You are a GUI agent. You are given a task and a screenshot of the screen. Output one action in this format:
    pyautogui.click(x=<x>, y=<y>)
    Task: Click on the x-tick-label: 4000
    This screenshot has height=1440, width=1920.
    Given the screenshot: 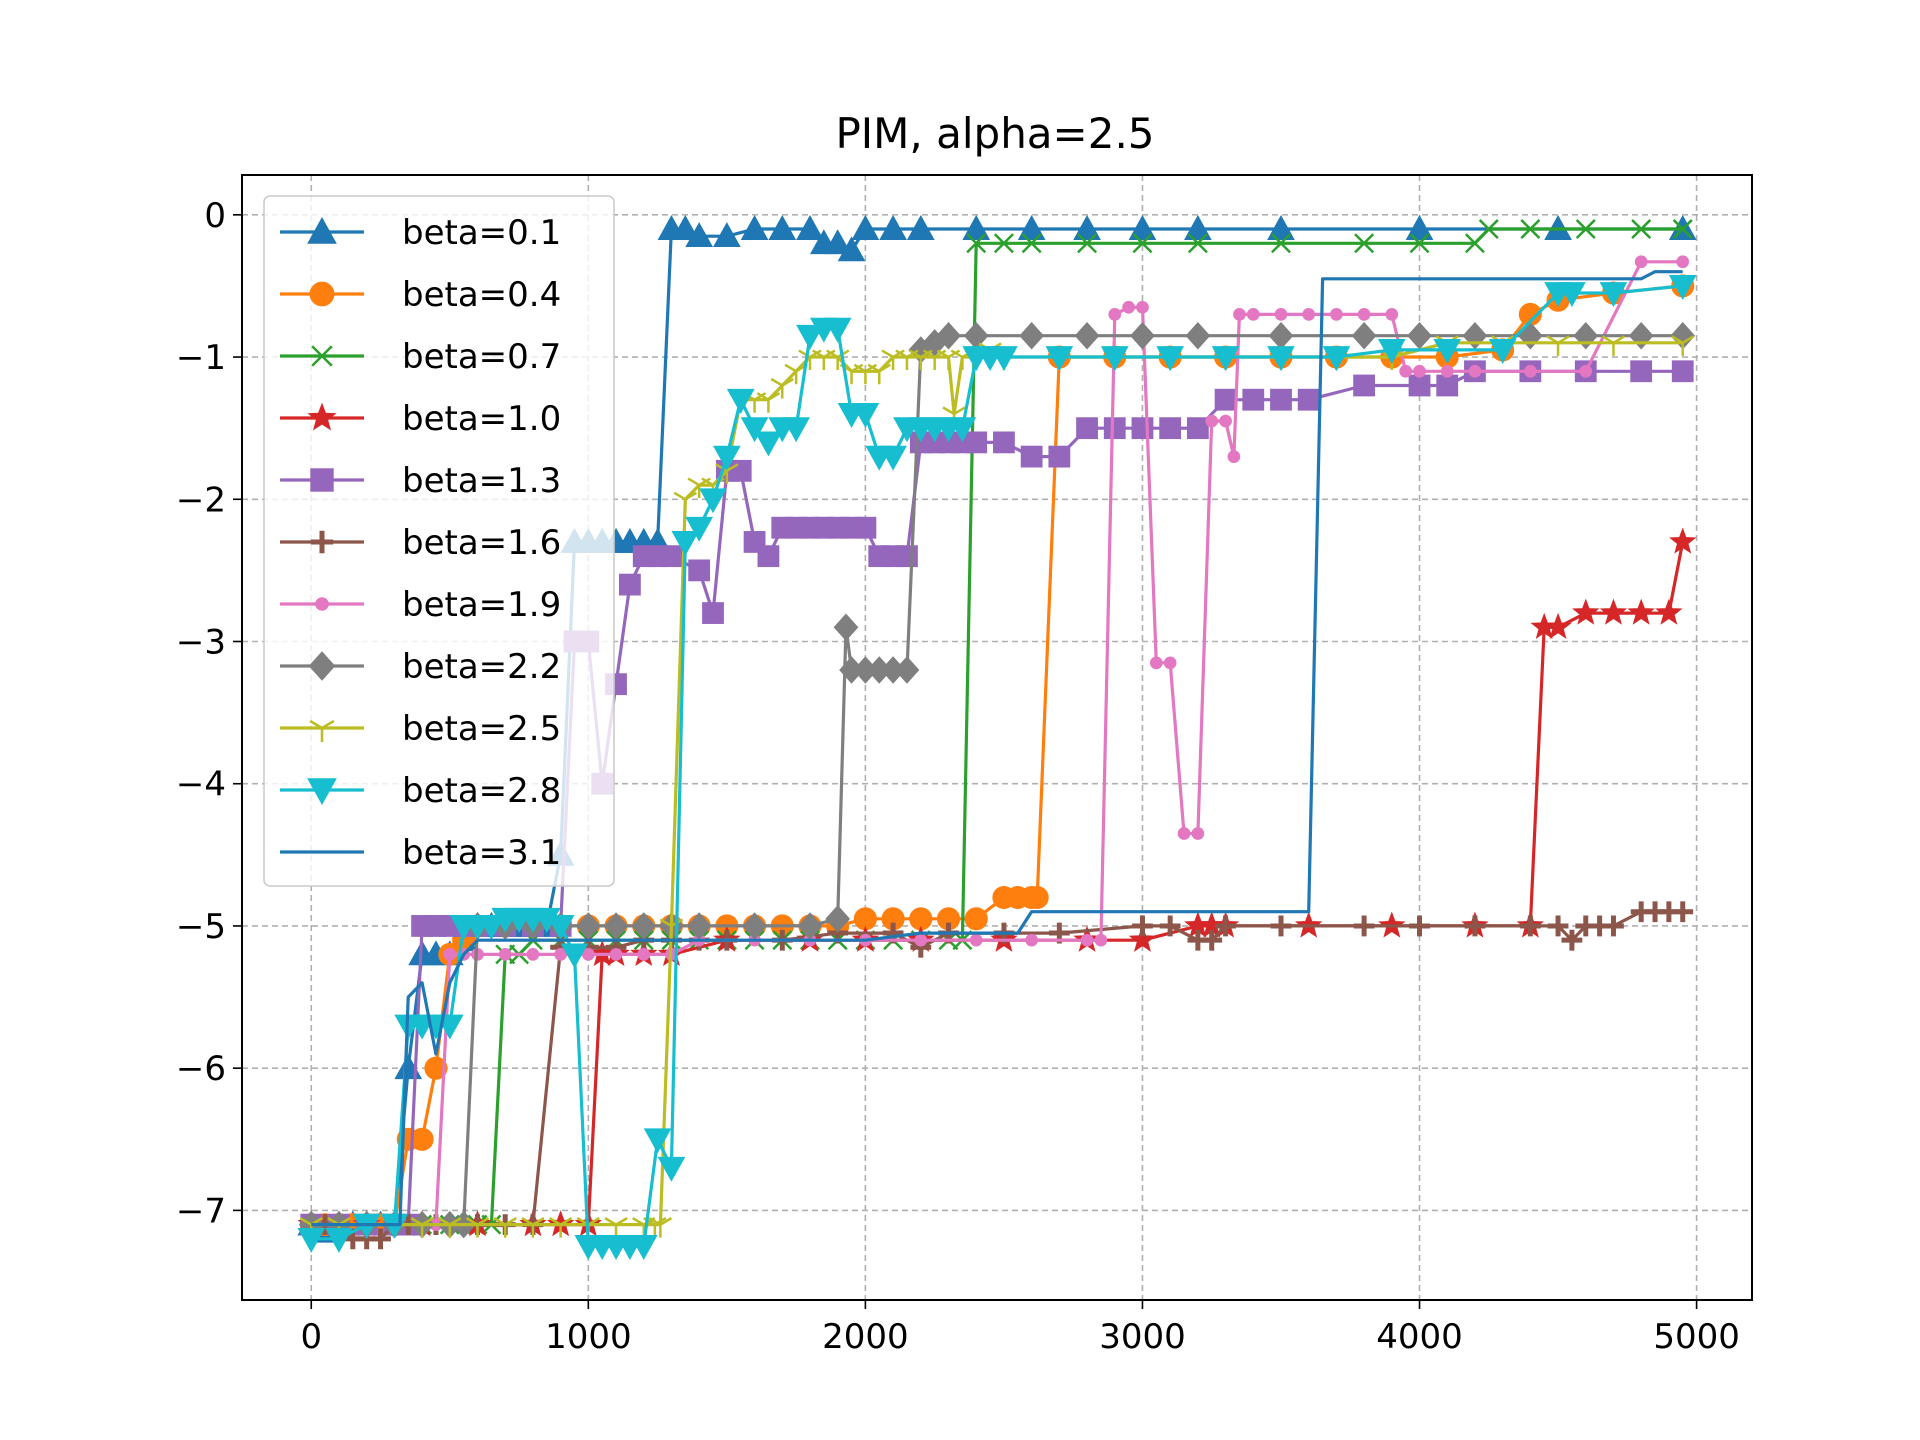 What is the action you would take?
    pyautogui.click(x=1419, y=1337)
    